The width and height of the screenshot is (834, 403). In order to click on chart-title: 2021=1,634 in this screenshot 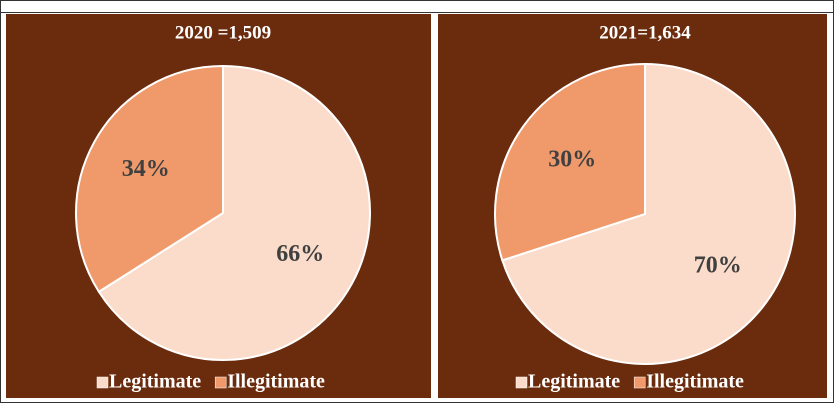, I will do `click(645, 32)`.